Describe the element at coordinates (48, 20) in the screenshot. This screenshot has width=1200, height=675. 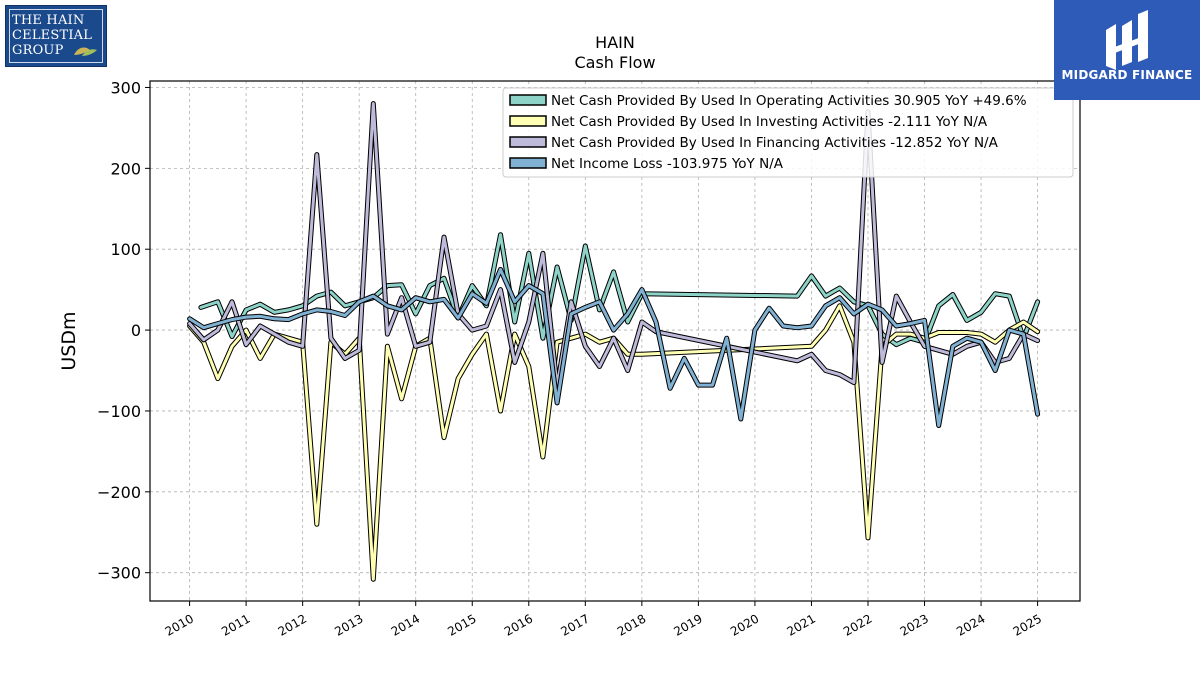
I see `company-logo-line-1: THE HAIN` at that location.